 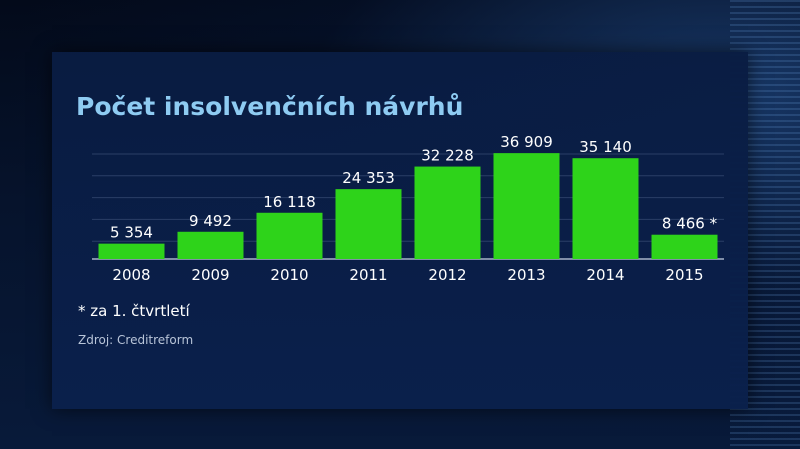 What do you see at coordinates (690, 224) in the screenshot?
I see `value-label-2015: 8 466 *` at bounding box center [690, 224].